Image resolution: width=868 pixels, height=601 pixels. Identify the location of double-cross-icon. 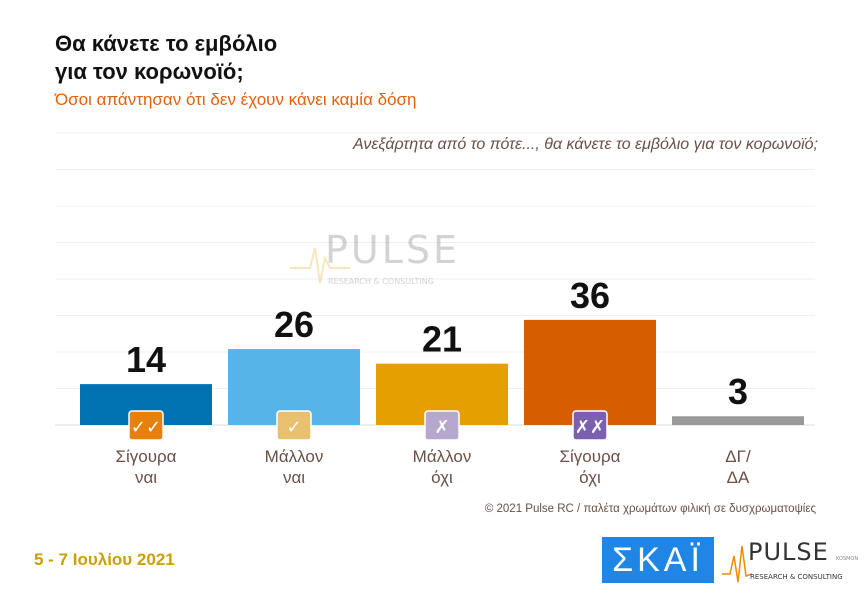
(590, 425).